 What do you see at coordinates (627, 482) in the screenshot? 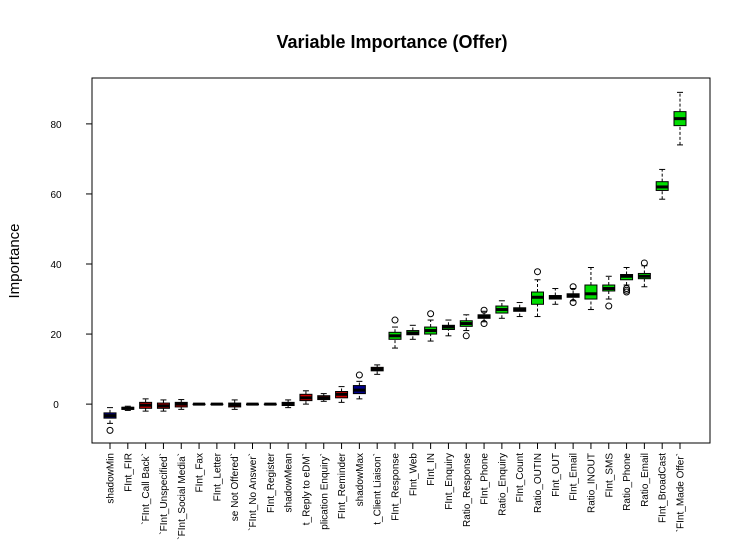
I see `x-tick-label: Ratio_Phone` at bounding box center [627, 482].